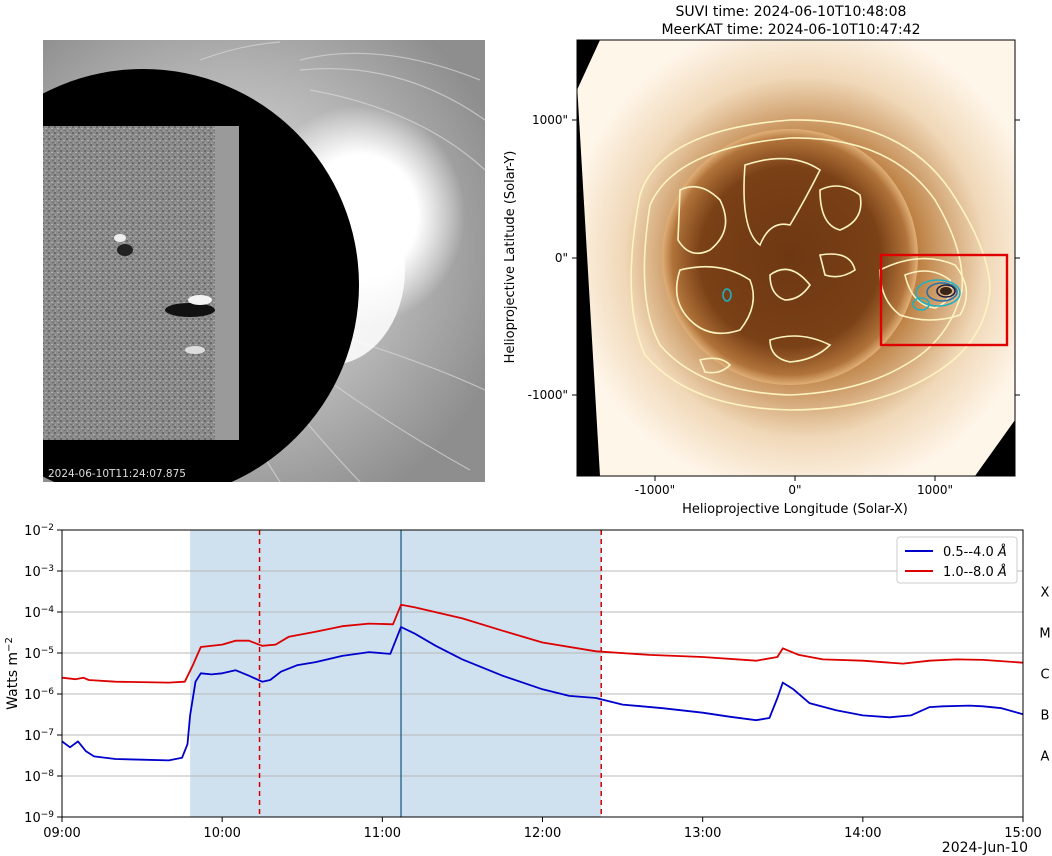  I want to click on y-tick-label: 10⁻⁵, so click(39, 654).